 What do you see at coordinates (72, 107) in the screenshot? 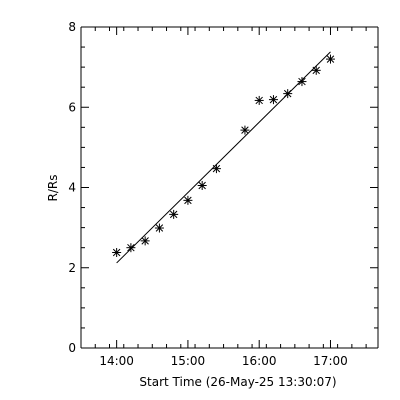
I see `y-tick-label: 6` at bounding box center [72, 107].